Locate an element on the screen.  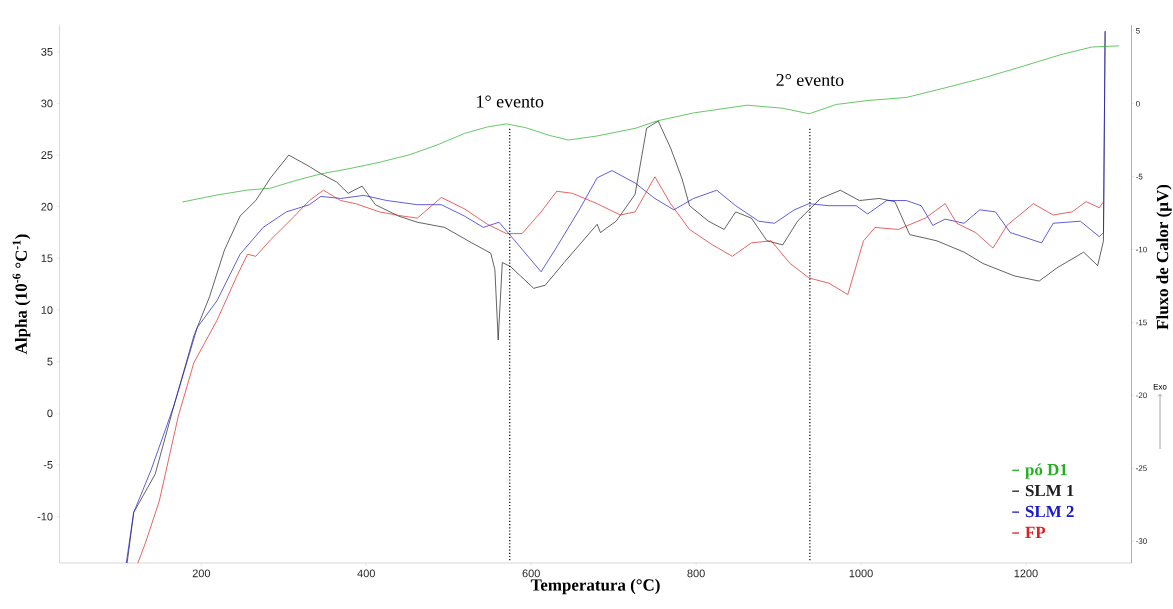
ref-line-label: 2° evento is located at coordinates (810, 80).